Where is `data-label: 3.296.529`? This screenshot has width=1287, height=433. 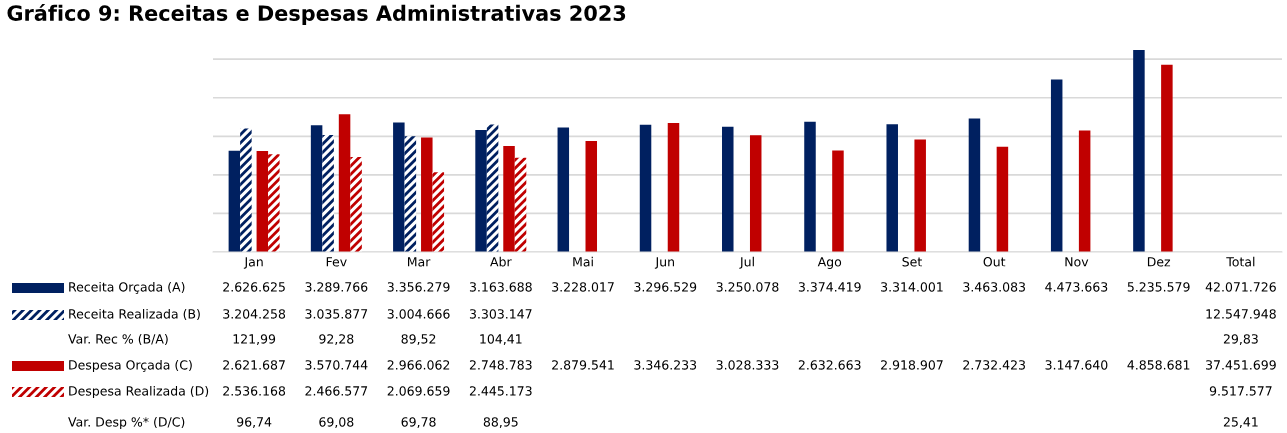
data-label: 3.296.529 is located at coordinates (665, 287).